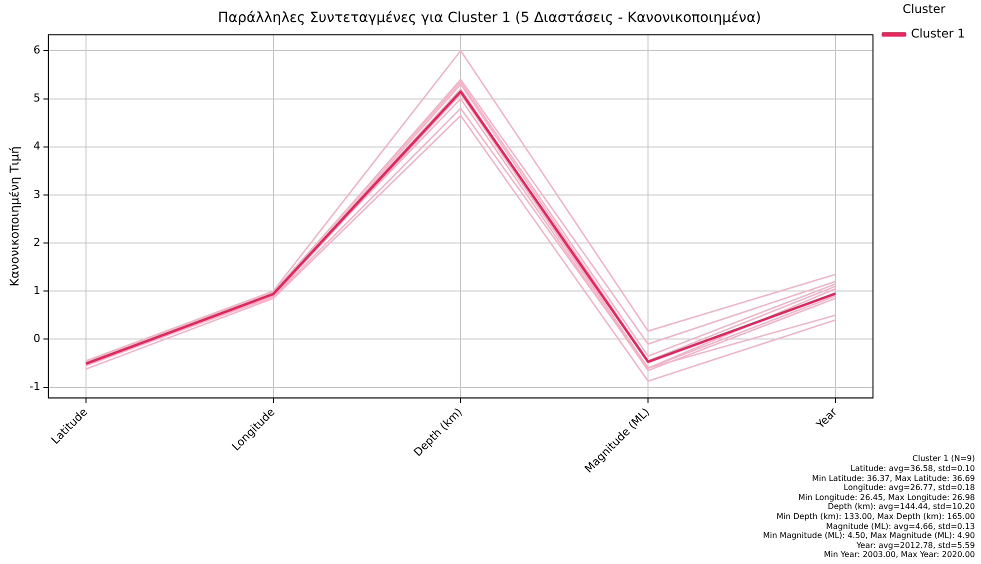 The image size is (981, 564). What do you see at coordinates (943, 459) in the screenshot?
I see `text: Cluster 1 (N=9)` at bounding box center [943, 459].